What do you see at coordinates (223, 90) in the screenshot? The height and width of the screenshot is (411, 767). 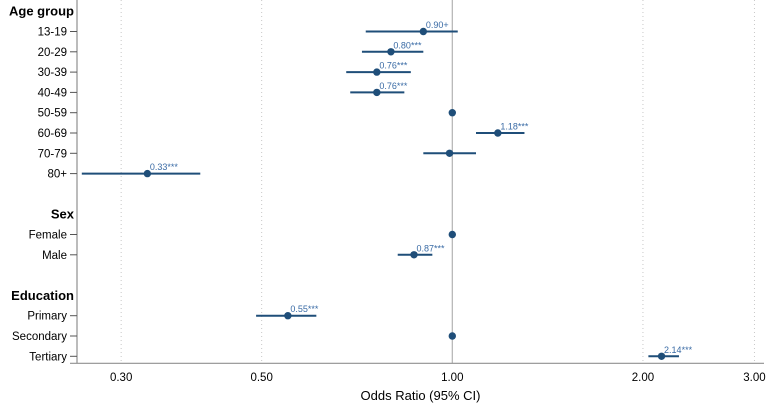 I see `table-row: 40-49 0.76***` at bounding box center [223, 90].